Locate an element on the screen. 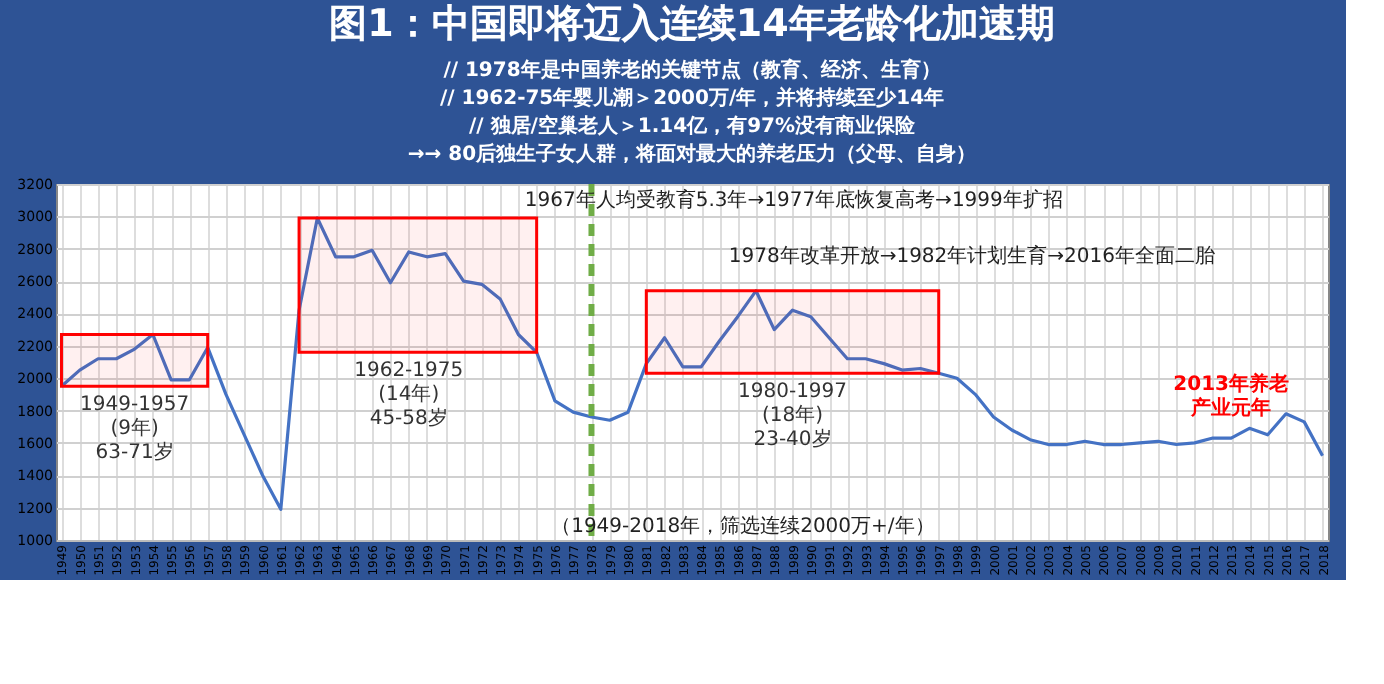 The width and height of the screenshot is (1384, 684). annotation: 1978年改革开放→1982年计划生育→2016年全面二胎 is located at coordinates (971, 256).